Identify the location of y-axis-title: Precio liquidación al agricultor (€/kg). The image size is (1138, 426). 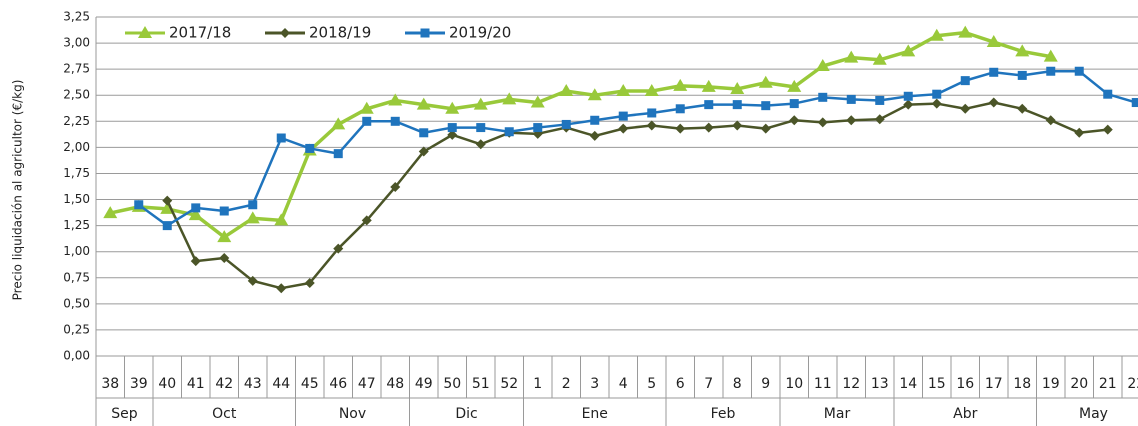
(18, 190).